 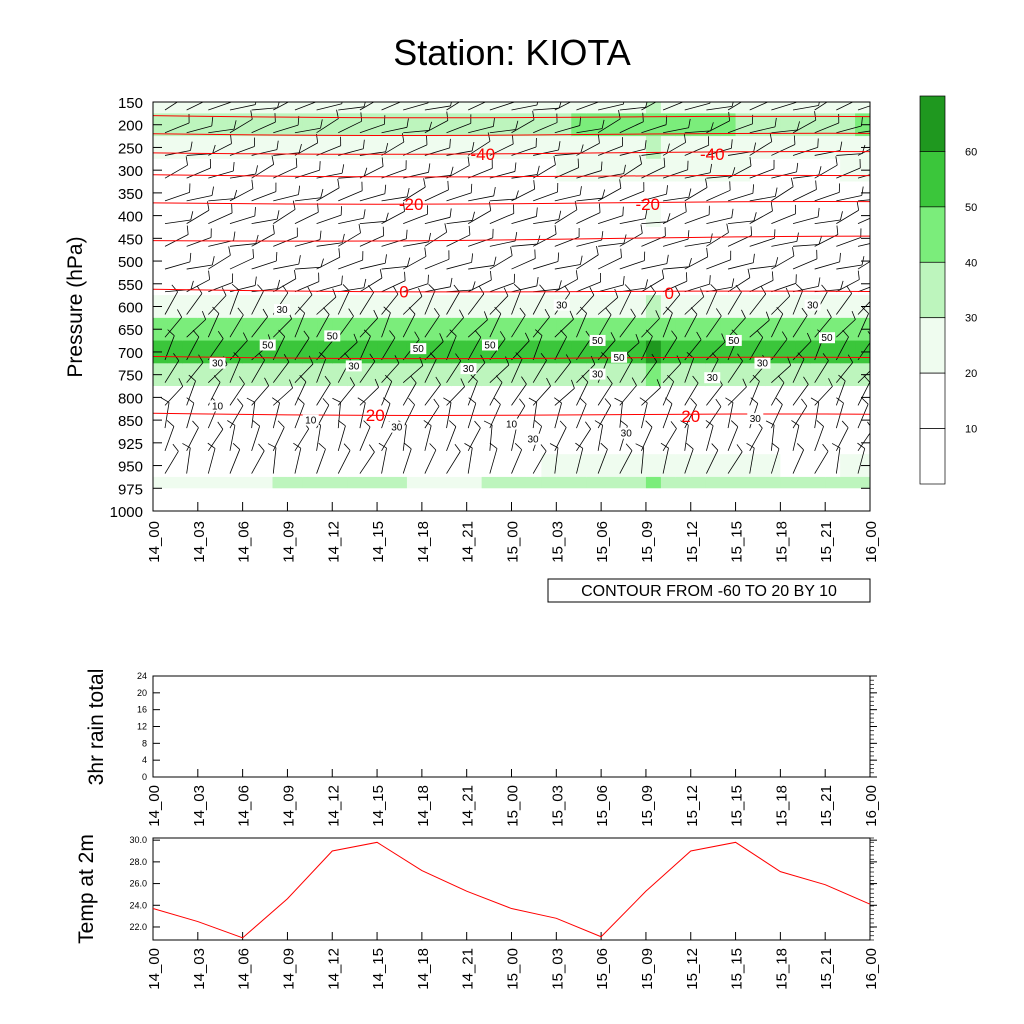 I want to click on time-tick-label: 15_09, so click(x=647, y=806).